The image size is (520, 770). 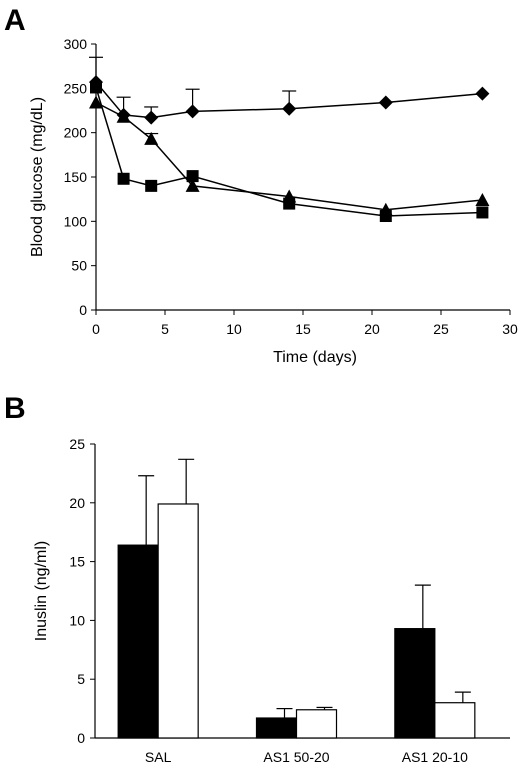 What do you see at coordinates (77, 503) in the screenshot?
I see `y-tick-label: 20` at bounding box center [77, 503].